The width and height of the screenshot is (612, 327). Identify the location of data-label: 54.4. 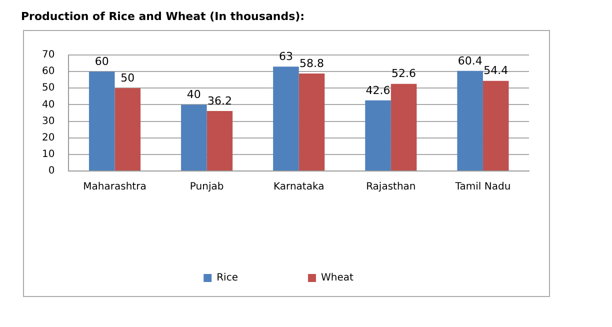
(496, 71).